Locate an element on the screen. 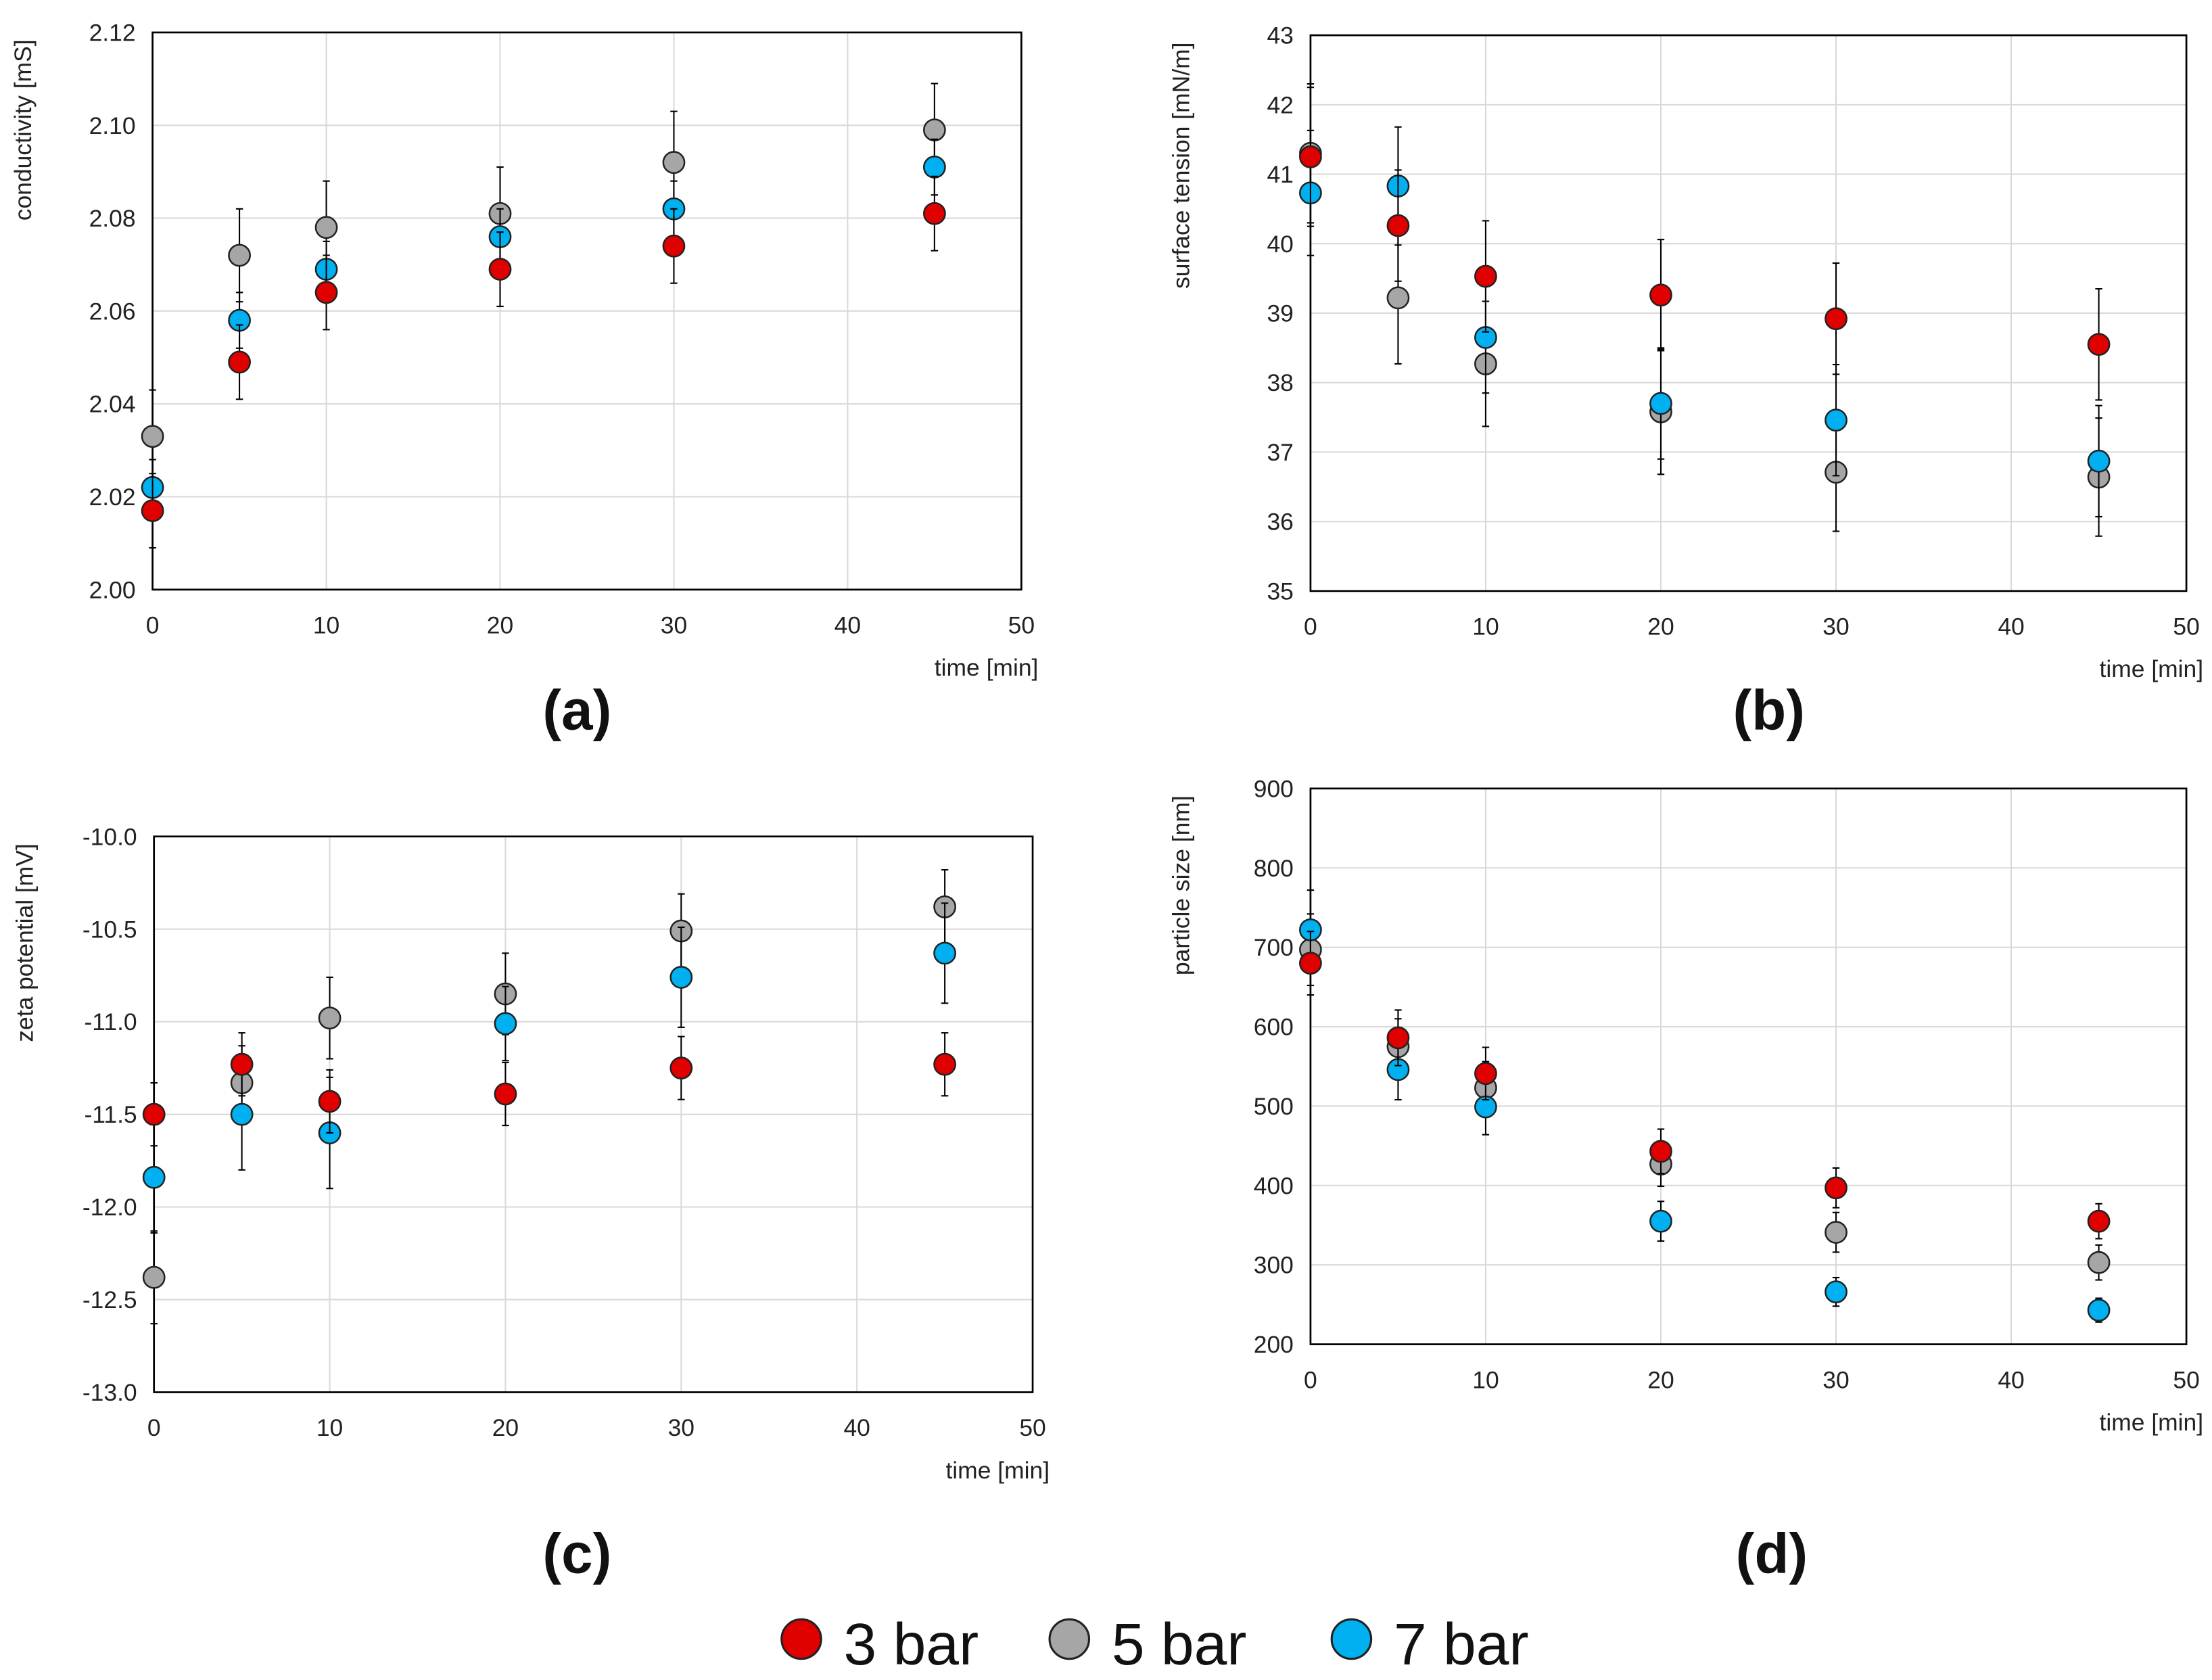 Image resolution: width=2212 pixels, height=1680 pixels. y-tick-label: 2.10 is located at coordinates (112, 125).